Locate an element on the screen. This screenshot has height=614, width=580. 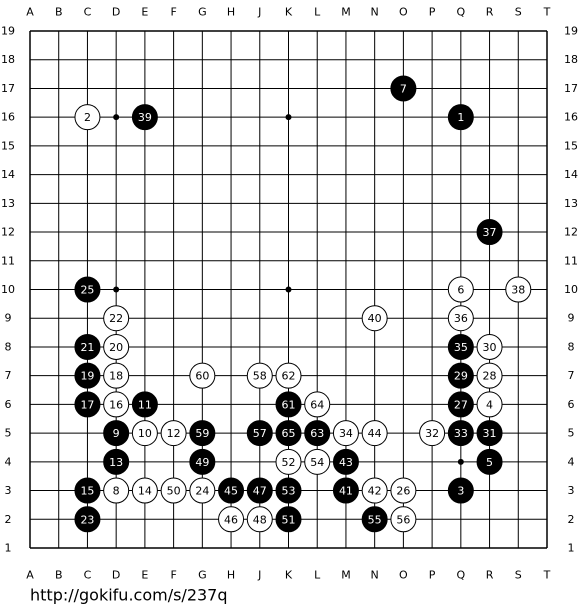
move-number: 43 is located at coordinates (346, 462).